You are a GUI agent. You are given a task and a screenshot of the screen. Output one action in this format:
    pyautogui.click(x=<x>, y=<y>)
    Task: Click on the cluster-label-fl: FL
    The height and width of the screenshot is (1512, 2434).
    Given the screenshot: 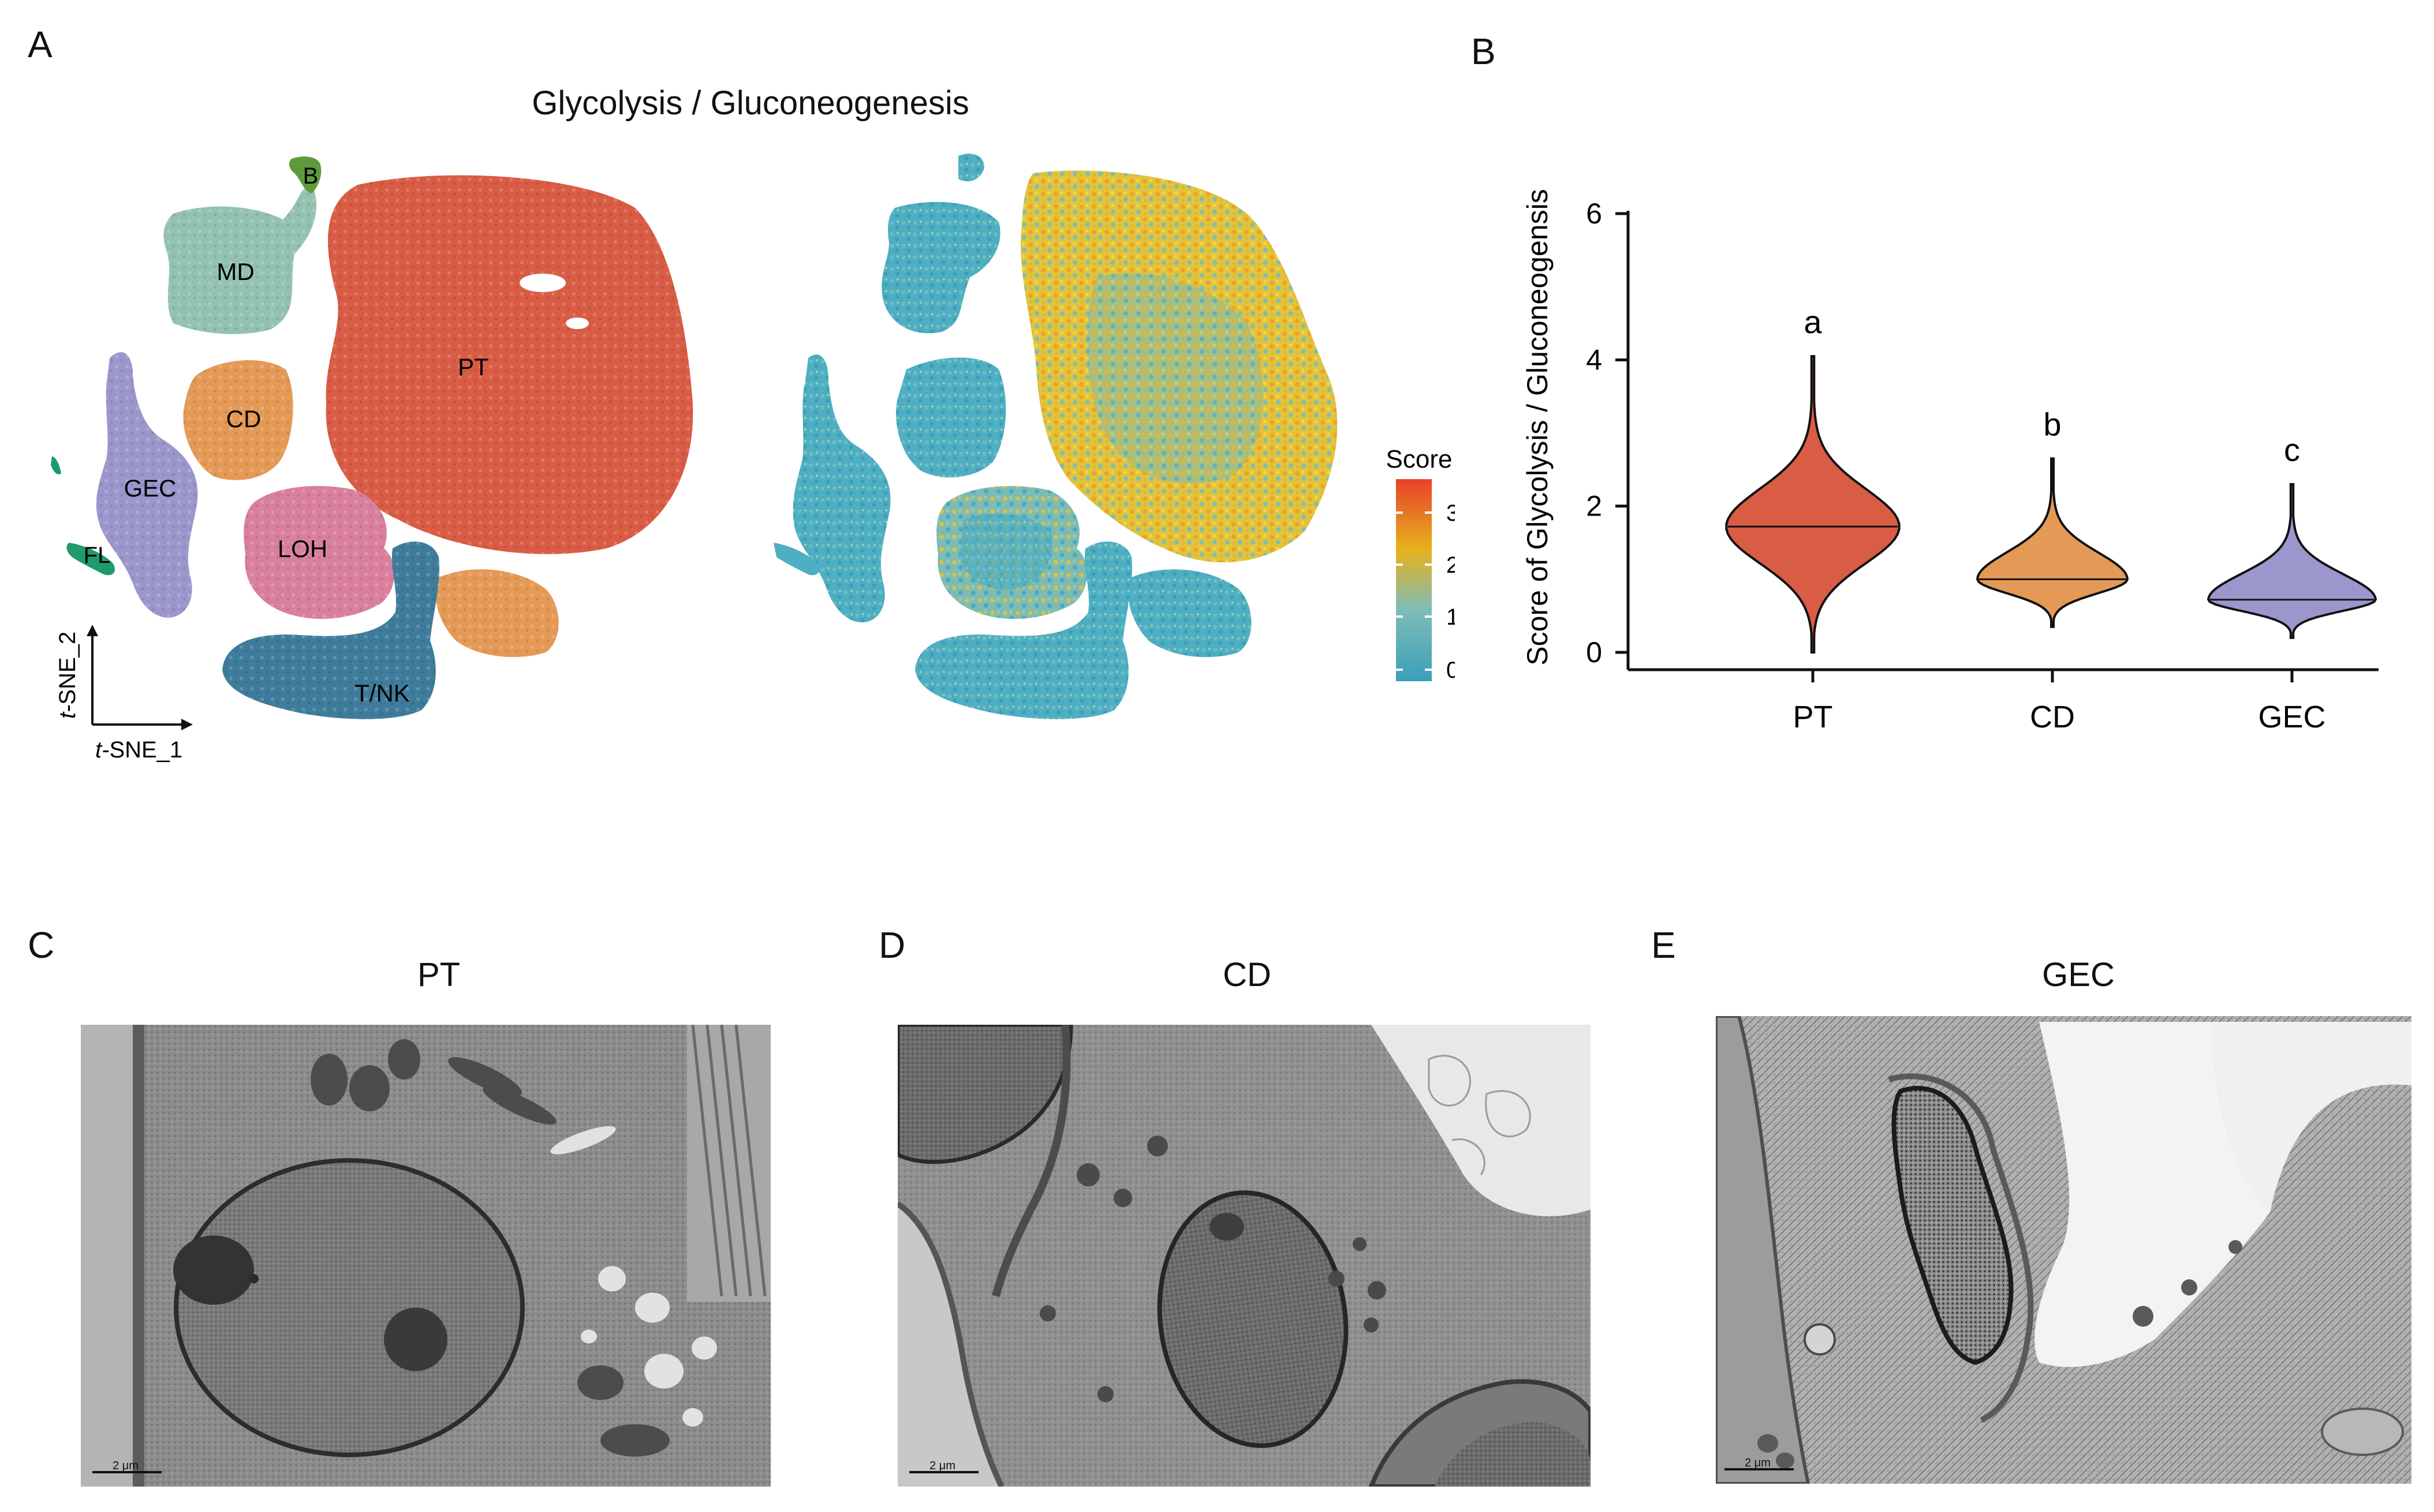 What is the action you would take?
    pyautogui.click(x=97, y=555)
    